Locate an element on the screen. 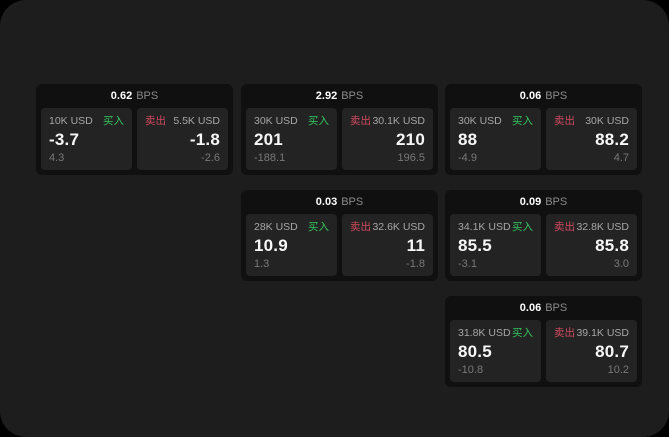  sell-panel: 卖出 32.6K USD 11 -1.8 is located at coordinates (387, 245).